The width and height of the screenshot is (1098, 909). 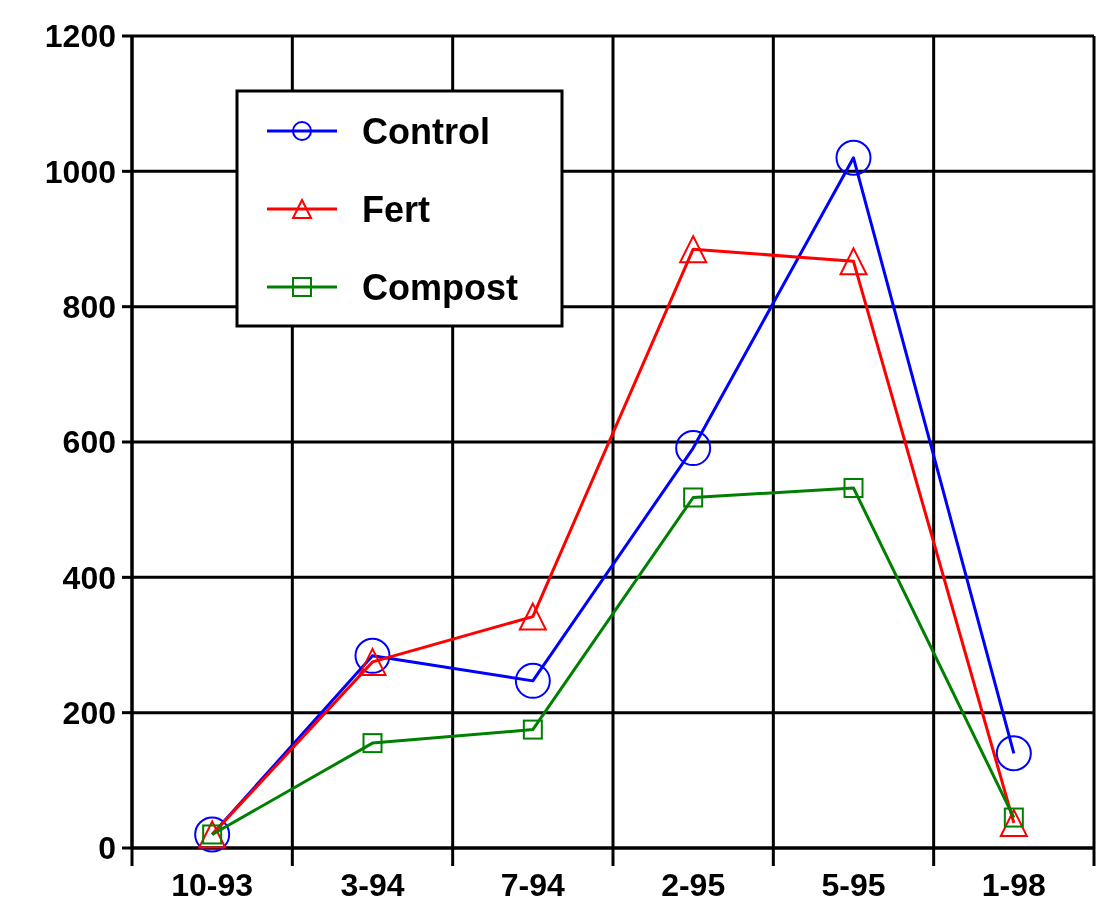 I want to click on x-tick-label: 7-94, so click(x=533, y=885).